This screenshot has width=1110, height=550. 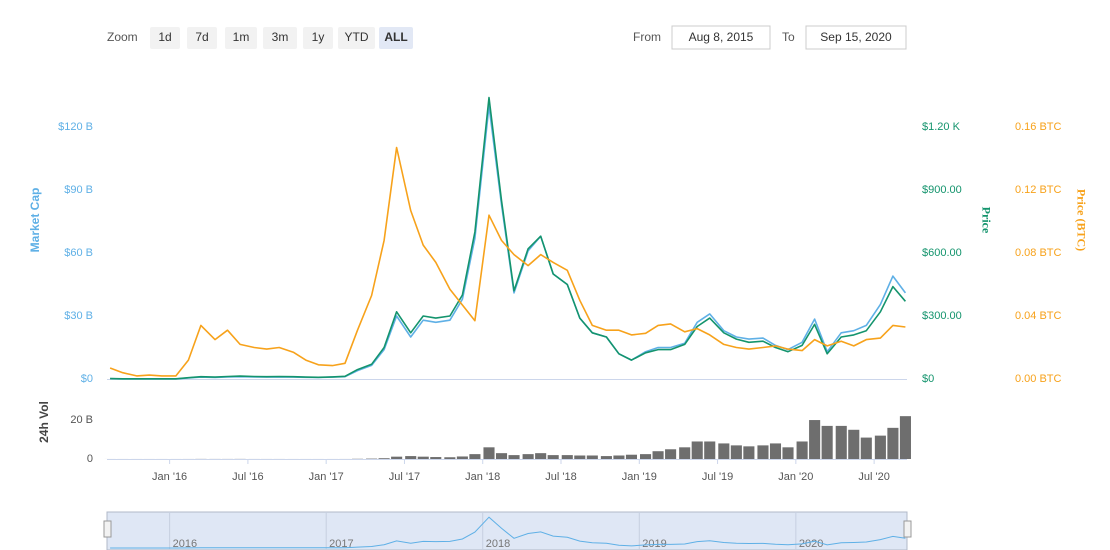 What do you see at coordinates (78, 316) in the screenshot?
I see `y-tick-label: $30 B` at bounding box center [78, 316].